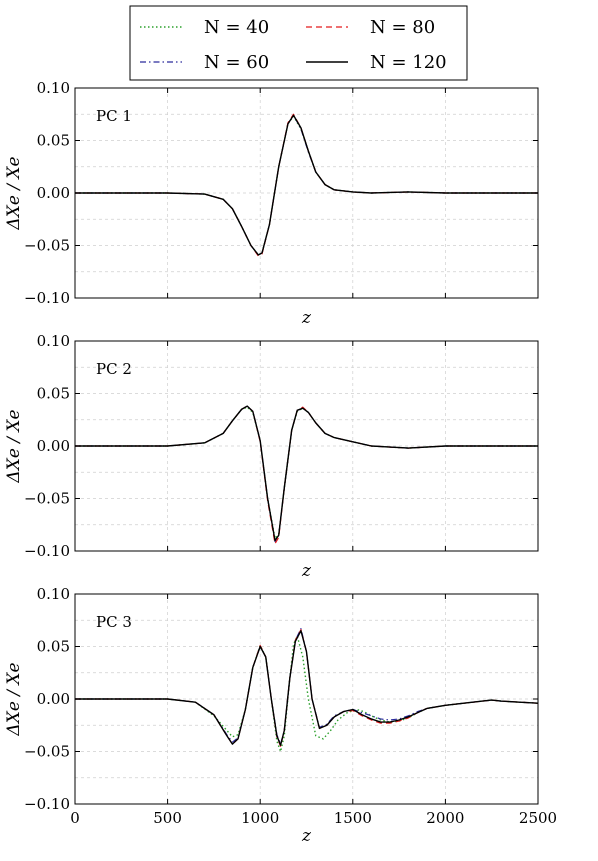 The height and width of the screenshot is (861, 598). What do you see at coordinates (260, 818) in the screenshot?
I see `x-tick-label: 1000` at bounding box center [260, 818].